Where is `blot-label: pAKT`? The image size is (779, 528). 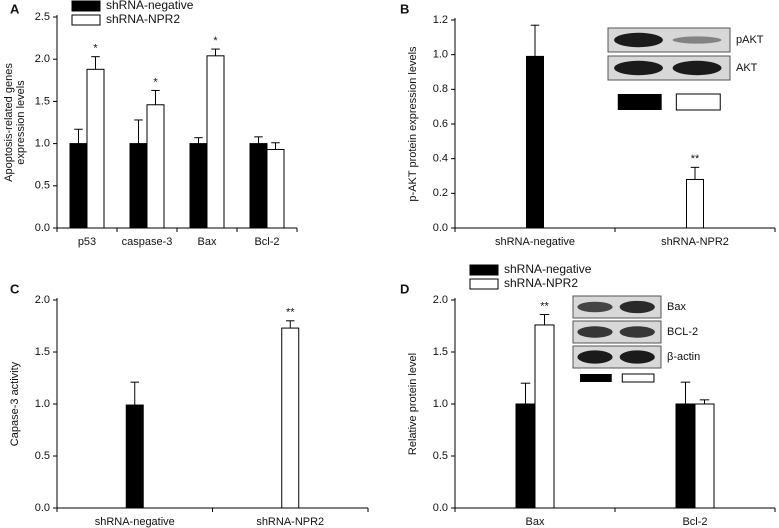 blot-label: pAKT is located at coordinates (750, 40).